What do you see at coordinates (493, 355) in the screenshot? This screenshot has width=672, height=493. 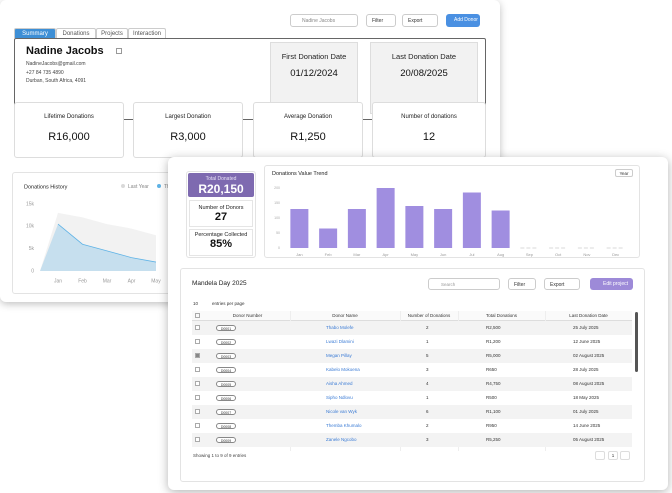 I see `table-cell: R5,000` at bounding box center [493, 355].